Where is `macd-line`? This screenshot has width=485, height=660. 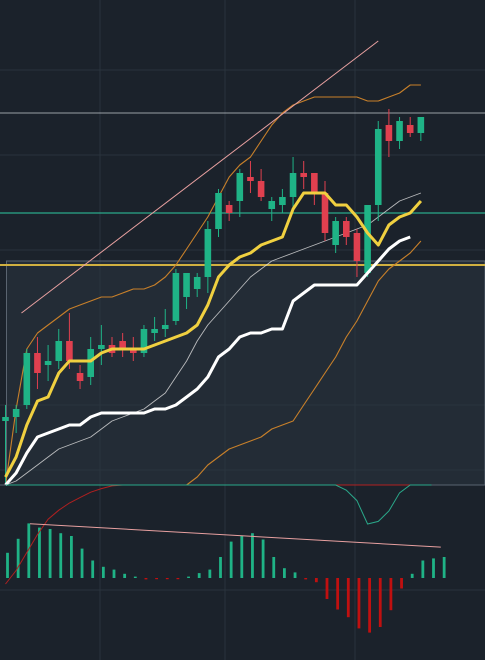 macd-line is located at coordinates (218, 504).